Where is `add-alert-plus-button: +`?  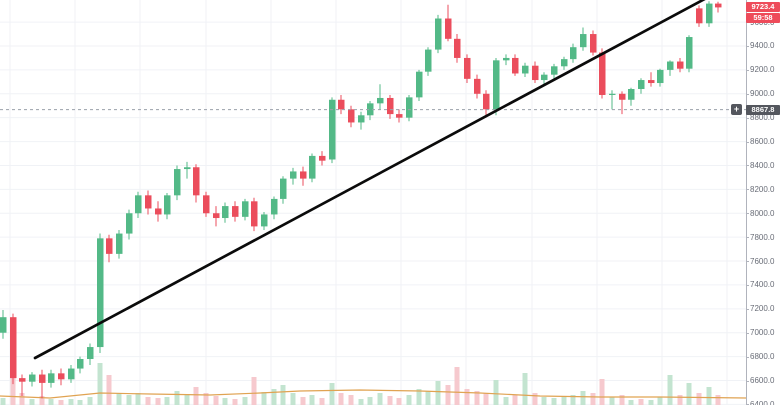
add-alert-plus-button: + is located at coordinates (736, 110).